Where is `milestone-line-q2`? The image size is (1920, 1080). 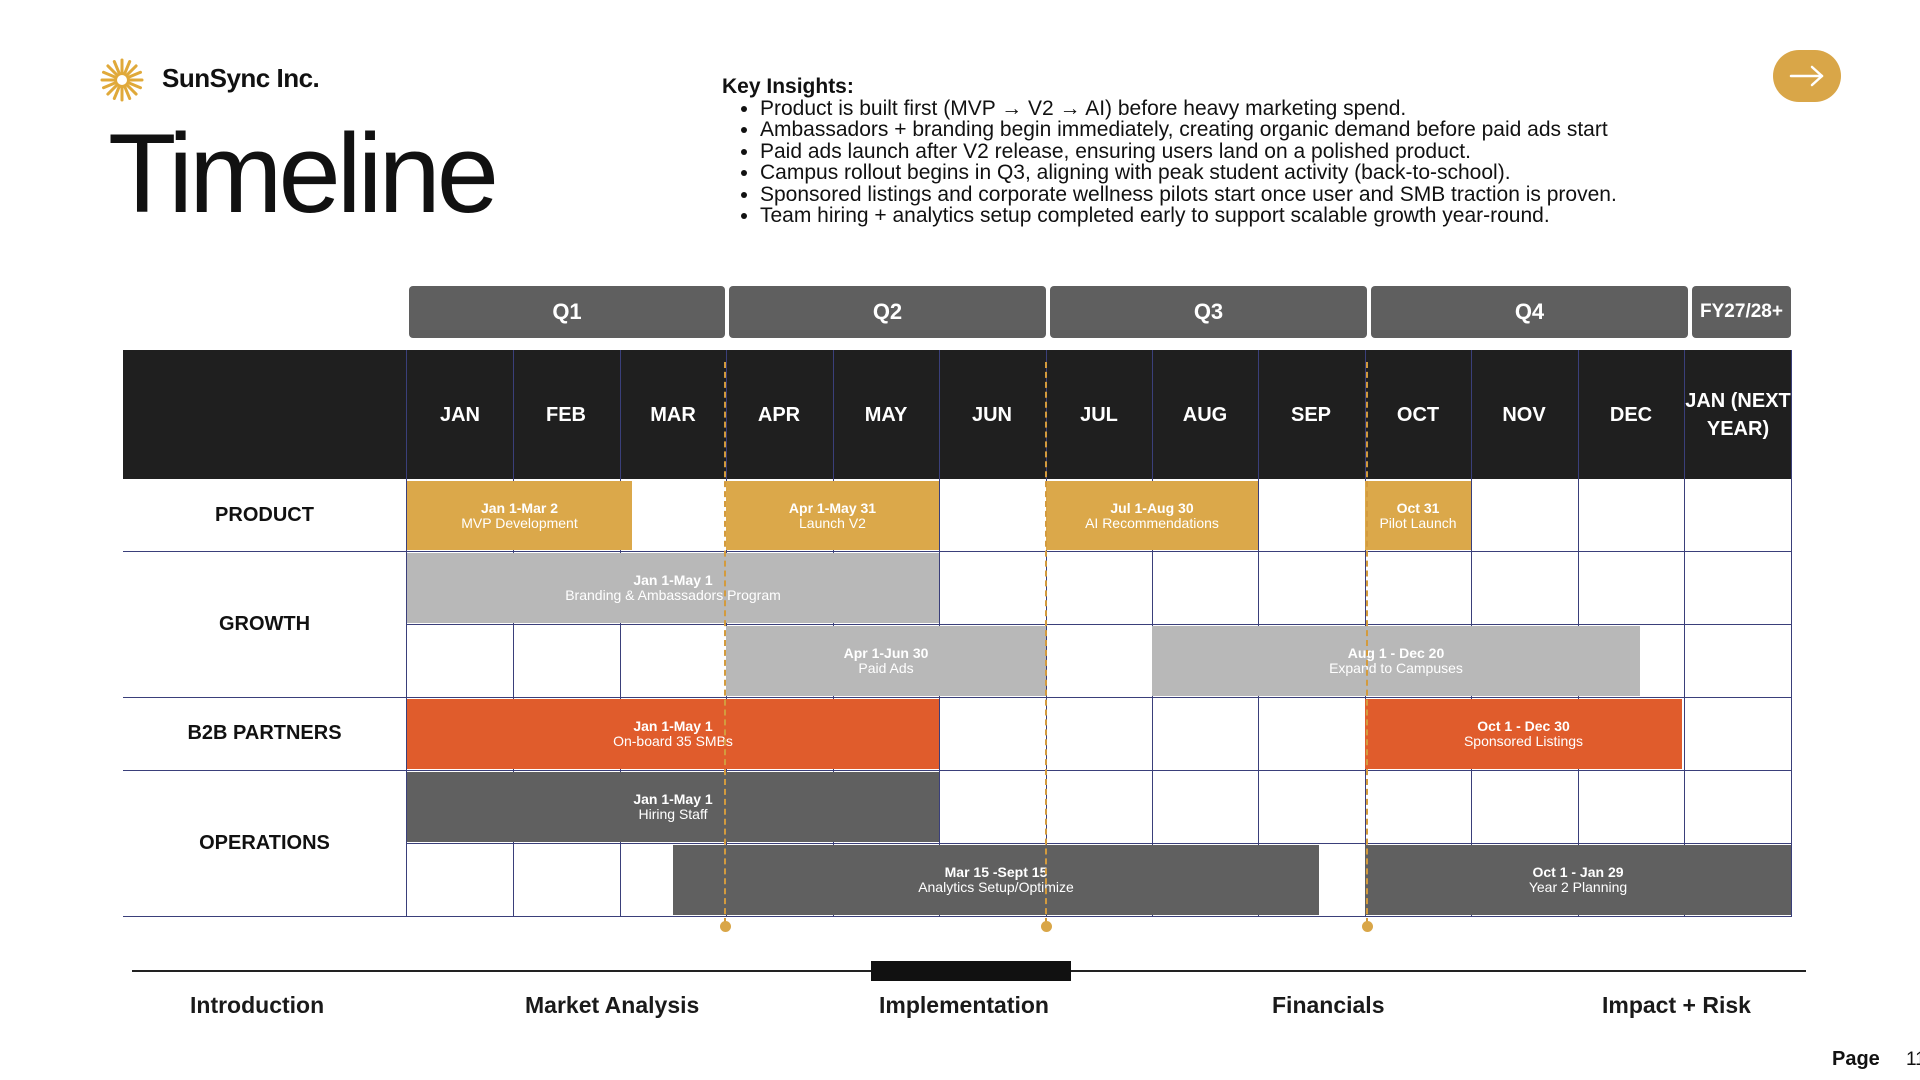
milestone-line-q2 is located at coordinates (725, 643).